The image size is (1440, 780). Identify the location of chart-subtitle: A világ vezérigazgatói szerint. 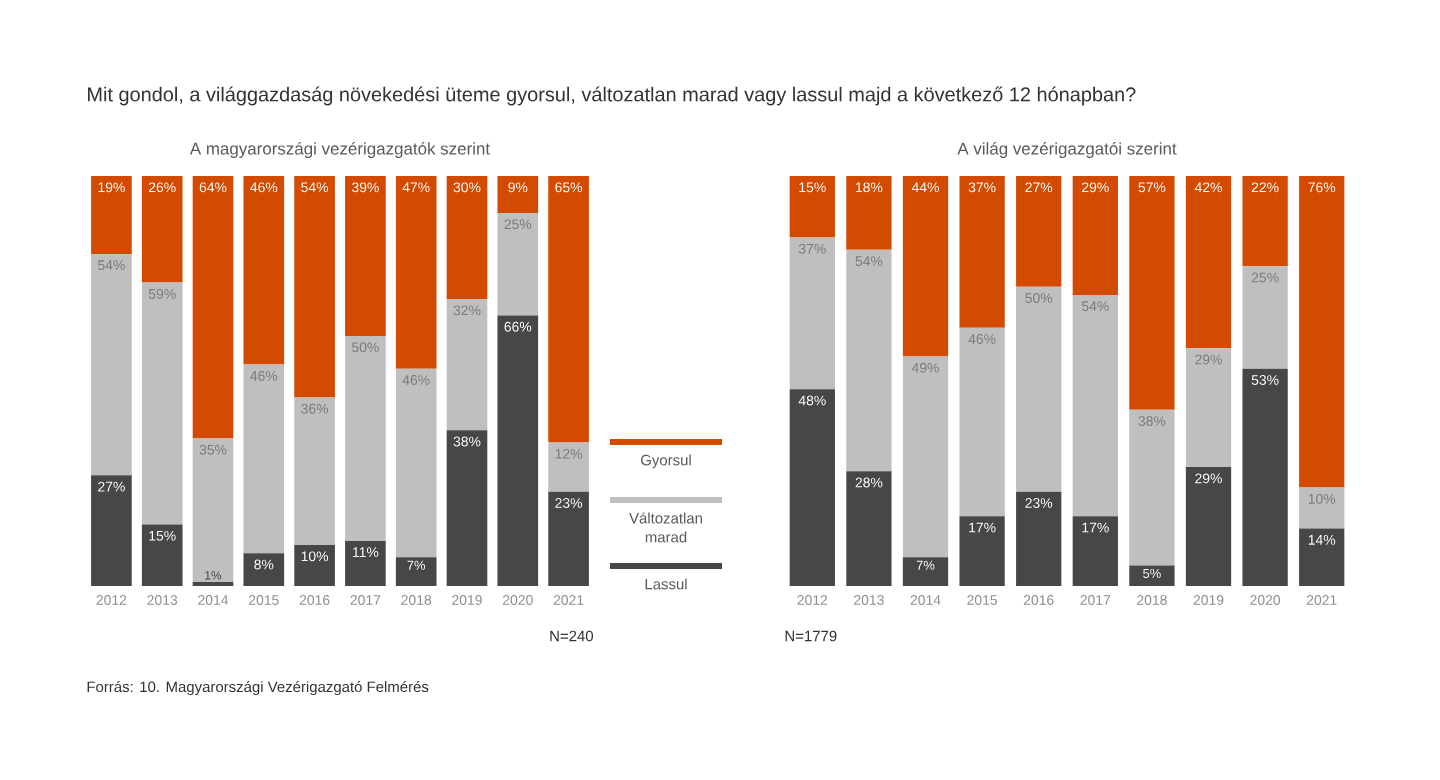
(1067, 150).